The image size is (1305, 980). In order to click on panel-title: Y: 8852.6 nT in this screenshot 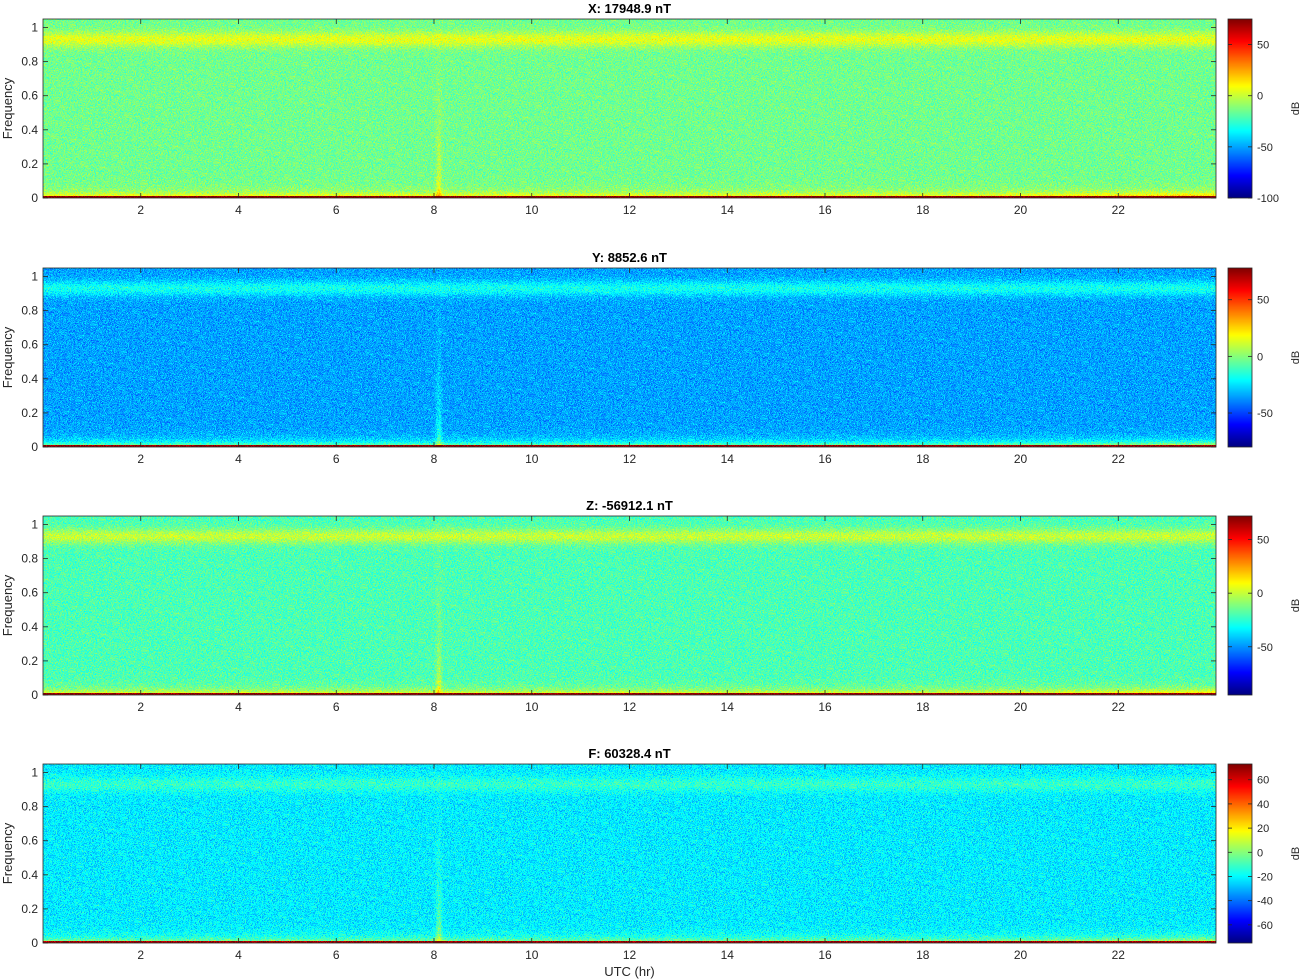, I will do `click(629, 257)`.